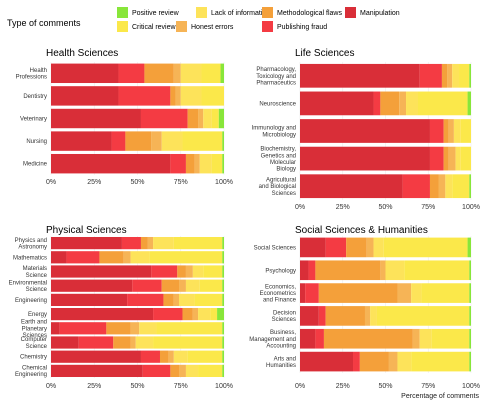  Describe the element at coordinates (372, 12) in the screenshot. I see `legend-item-manip: Manipulation` at that location.